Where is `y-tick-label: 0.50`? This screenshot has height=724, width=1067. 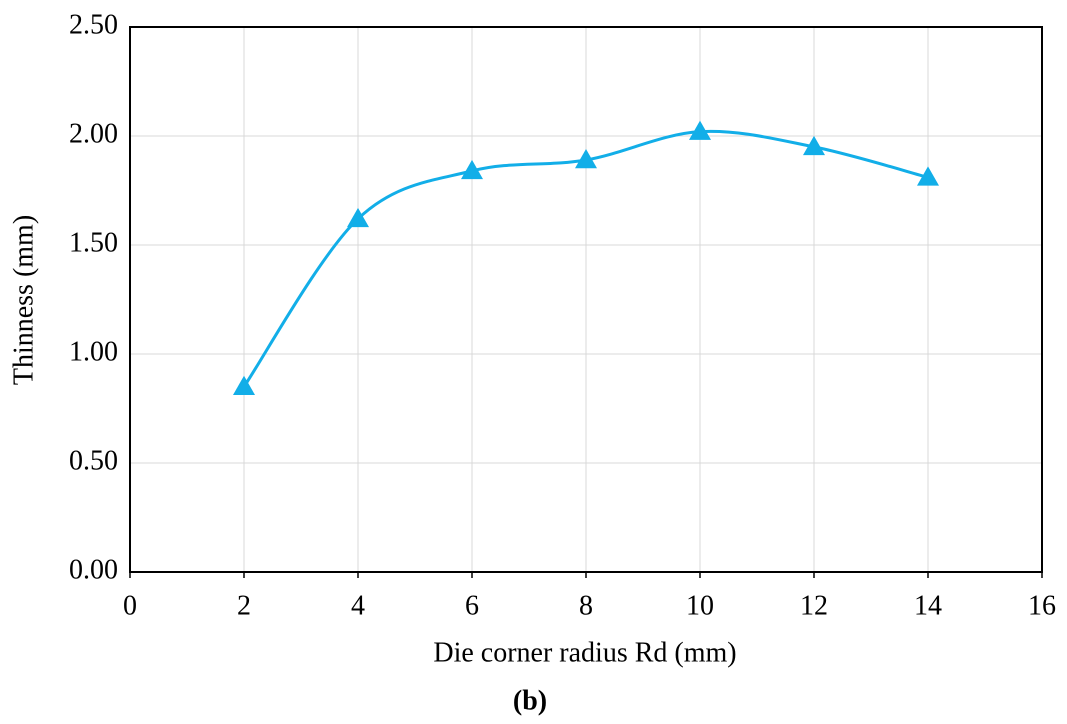 y-tick-label: 0.50 is located at coordinates (93, 460).